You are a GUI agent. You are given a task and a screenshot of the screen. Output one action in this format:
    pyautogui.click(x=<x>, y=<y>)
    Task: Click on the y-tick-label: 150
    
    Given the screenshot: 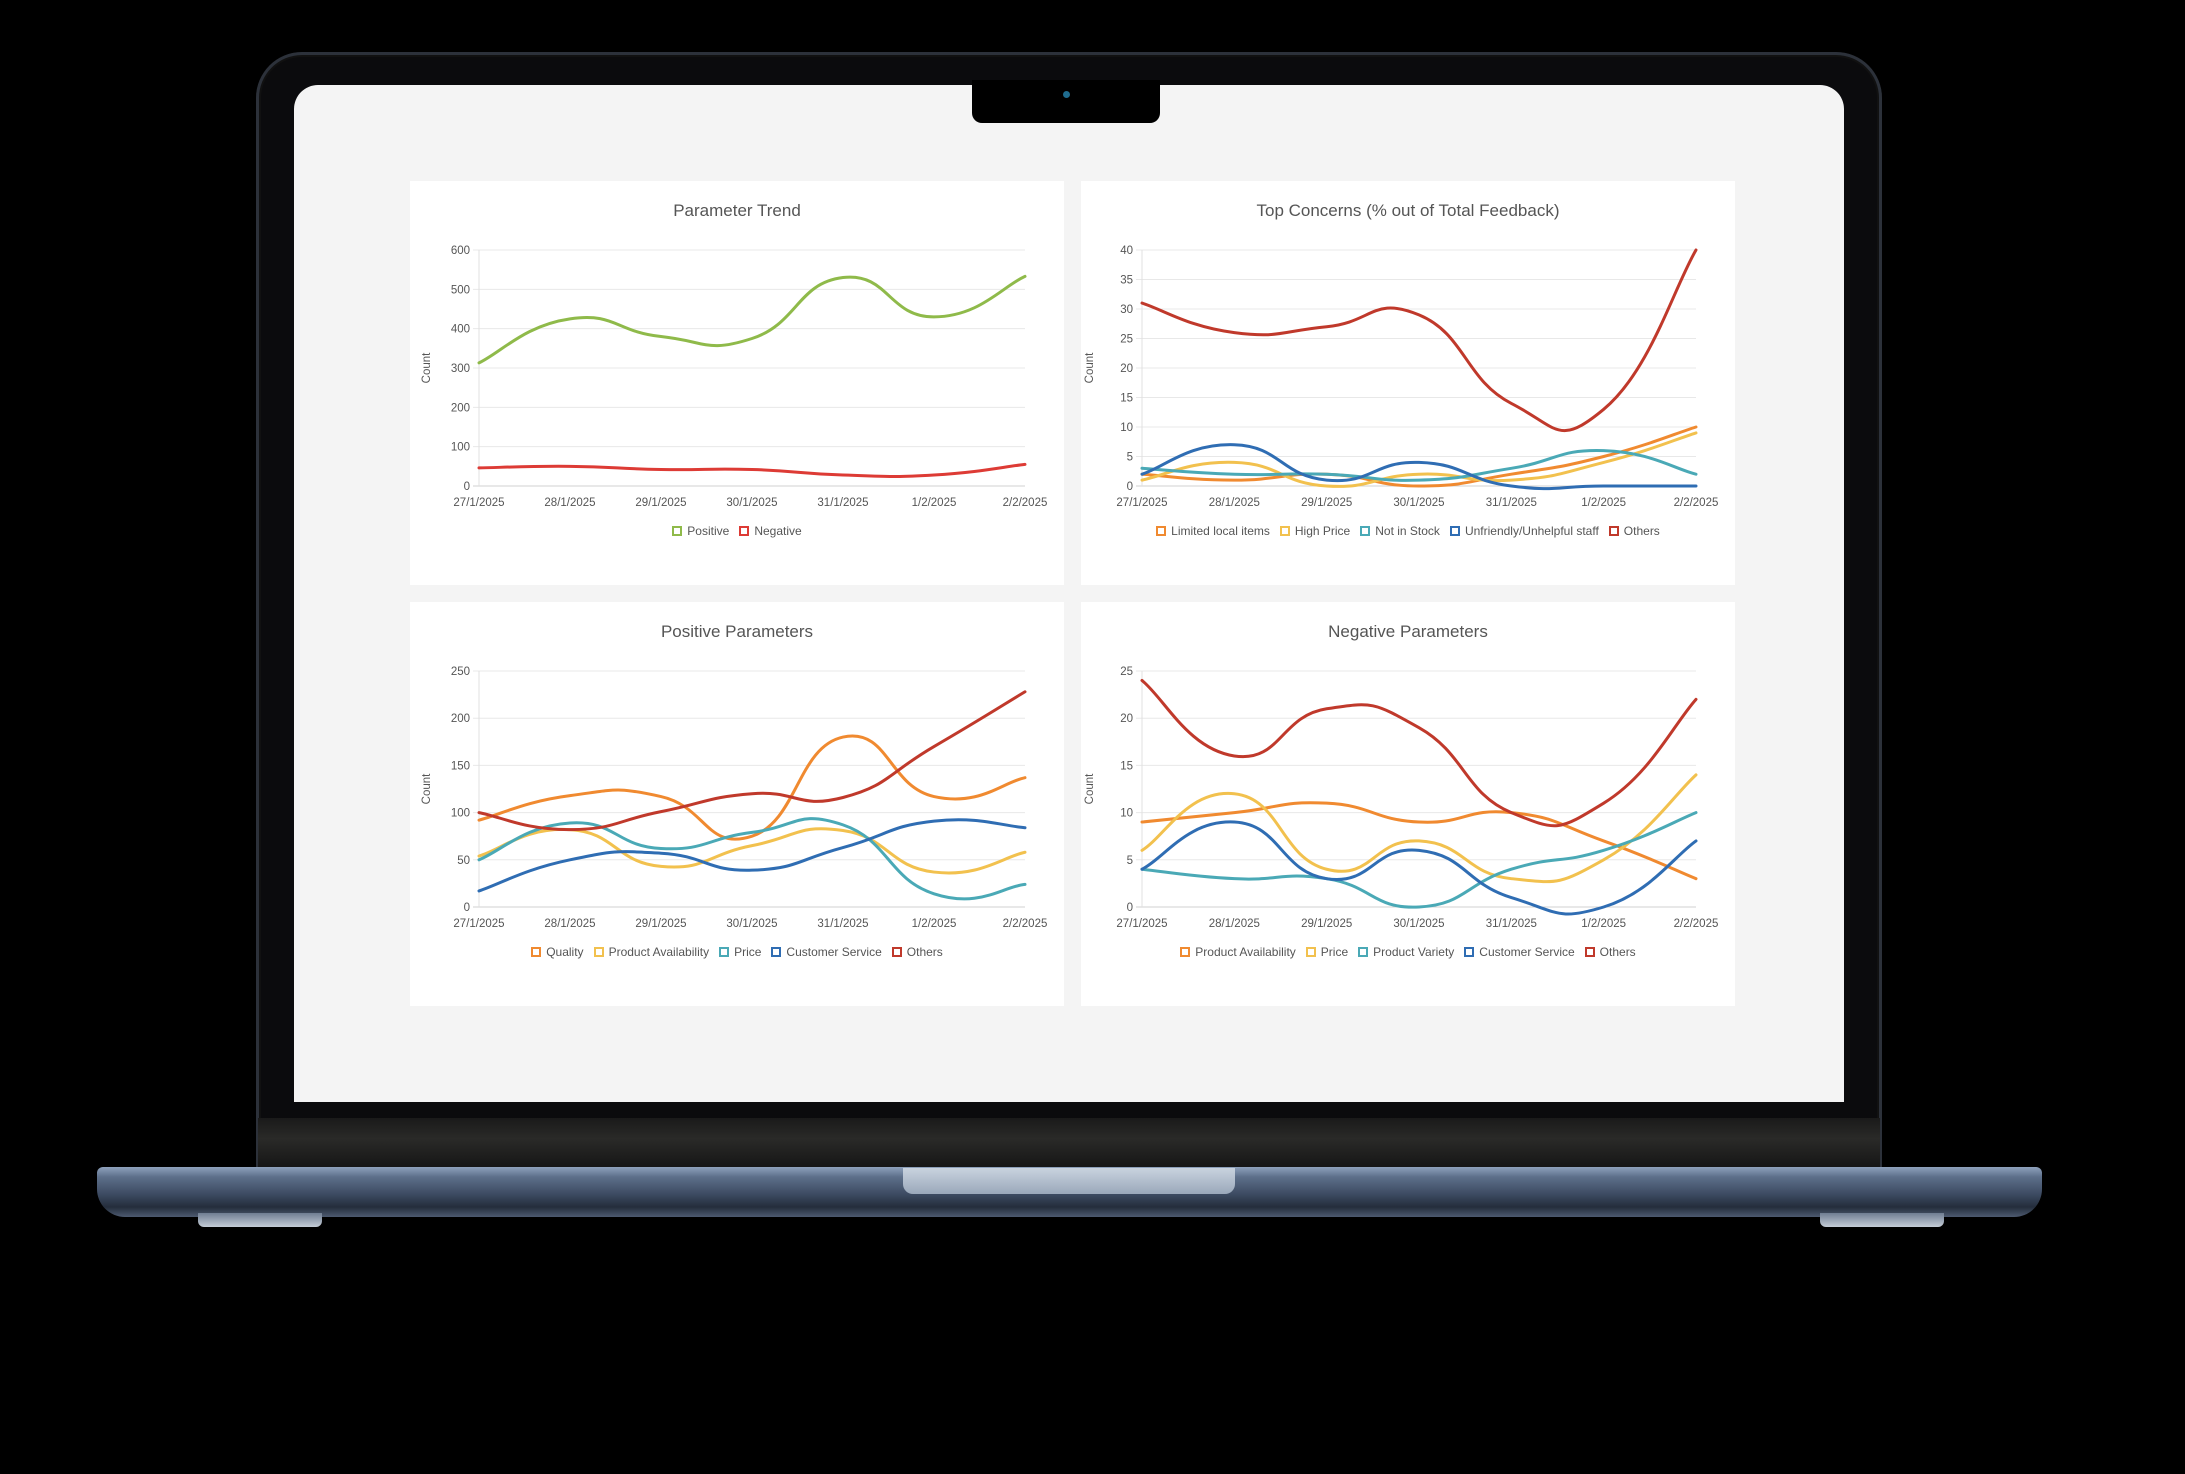 What is the action you would take?
    pyautogui.click(x=460, y=766)
    